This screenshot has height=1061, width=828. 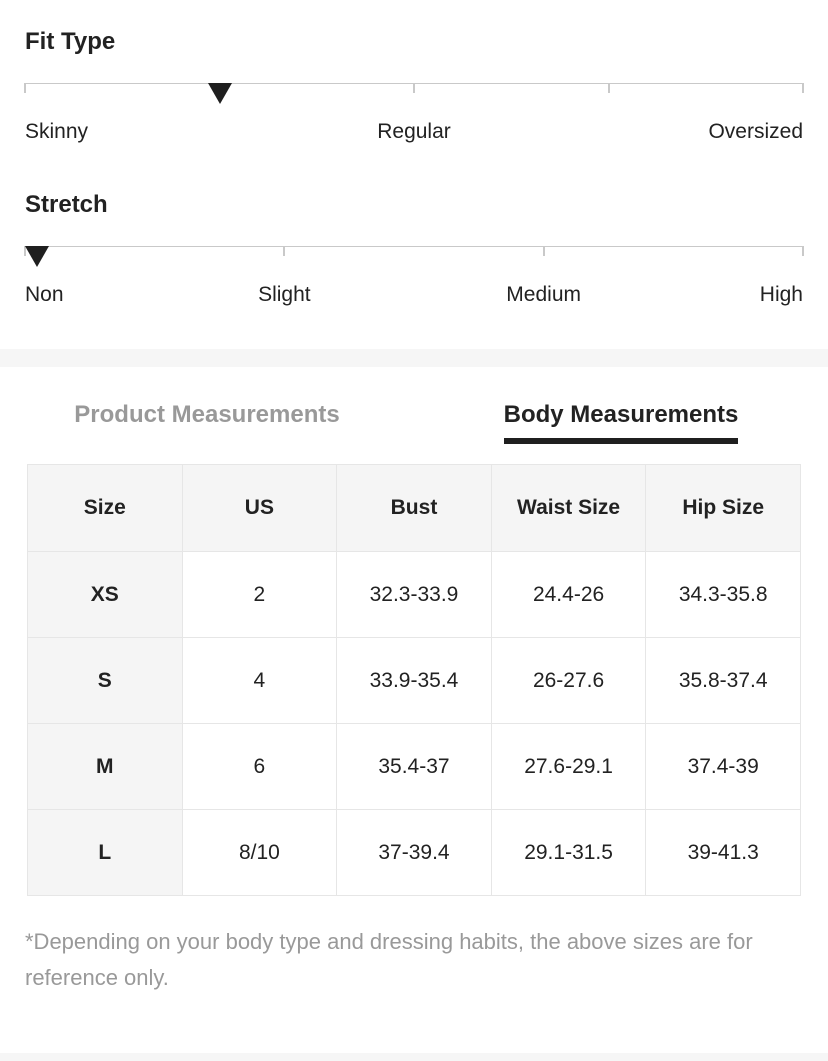 What do you see at coordinates (70, 41) in the screenshot?
I see `fit-type-title: Fit Type` at bounding box center [70, 41].